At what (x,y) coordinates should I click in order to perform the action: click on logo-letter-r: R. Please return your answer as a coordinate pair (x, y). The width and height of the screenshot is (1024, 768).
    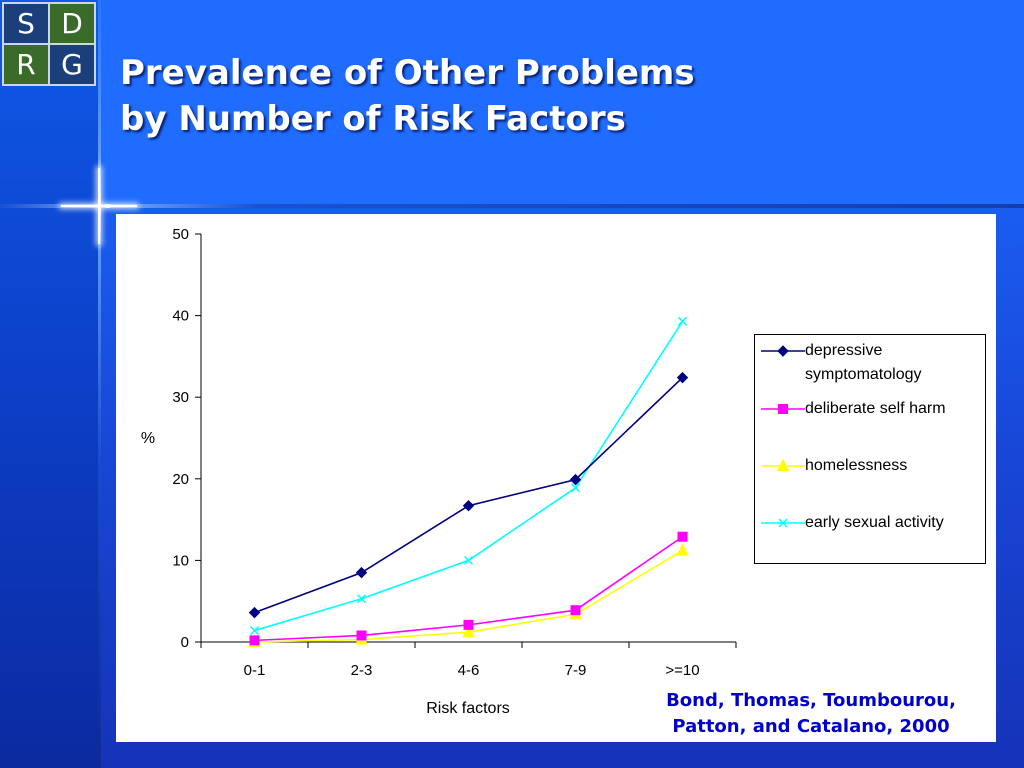
    Looking at the image, I should click on (26, 64).